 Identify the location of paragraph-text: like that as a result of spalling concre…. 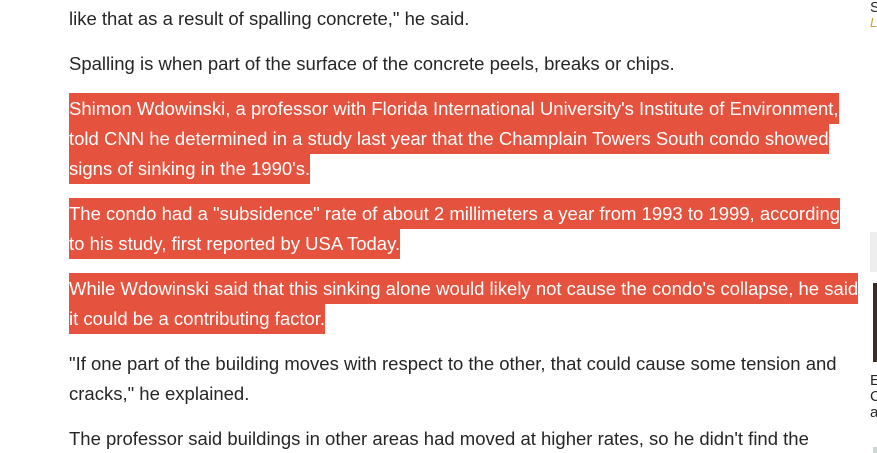
(269, 18).